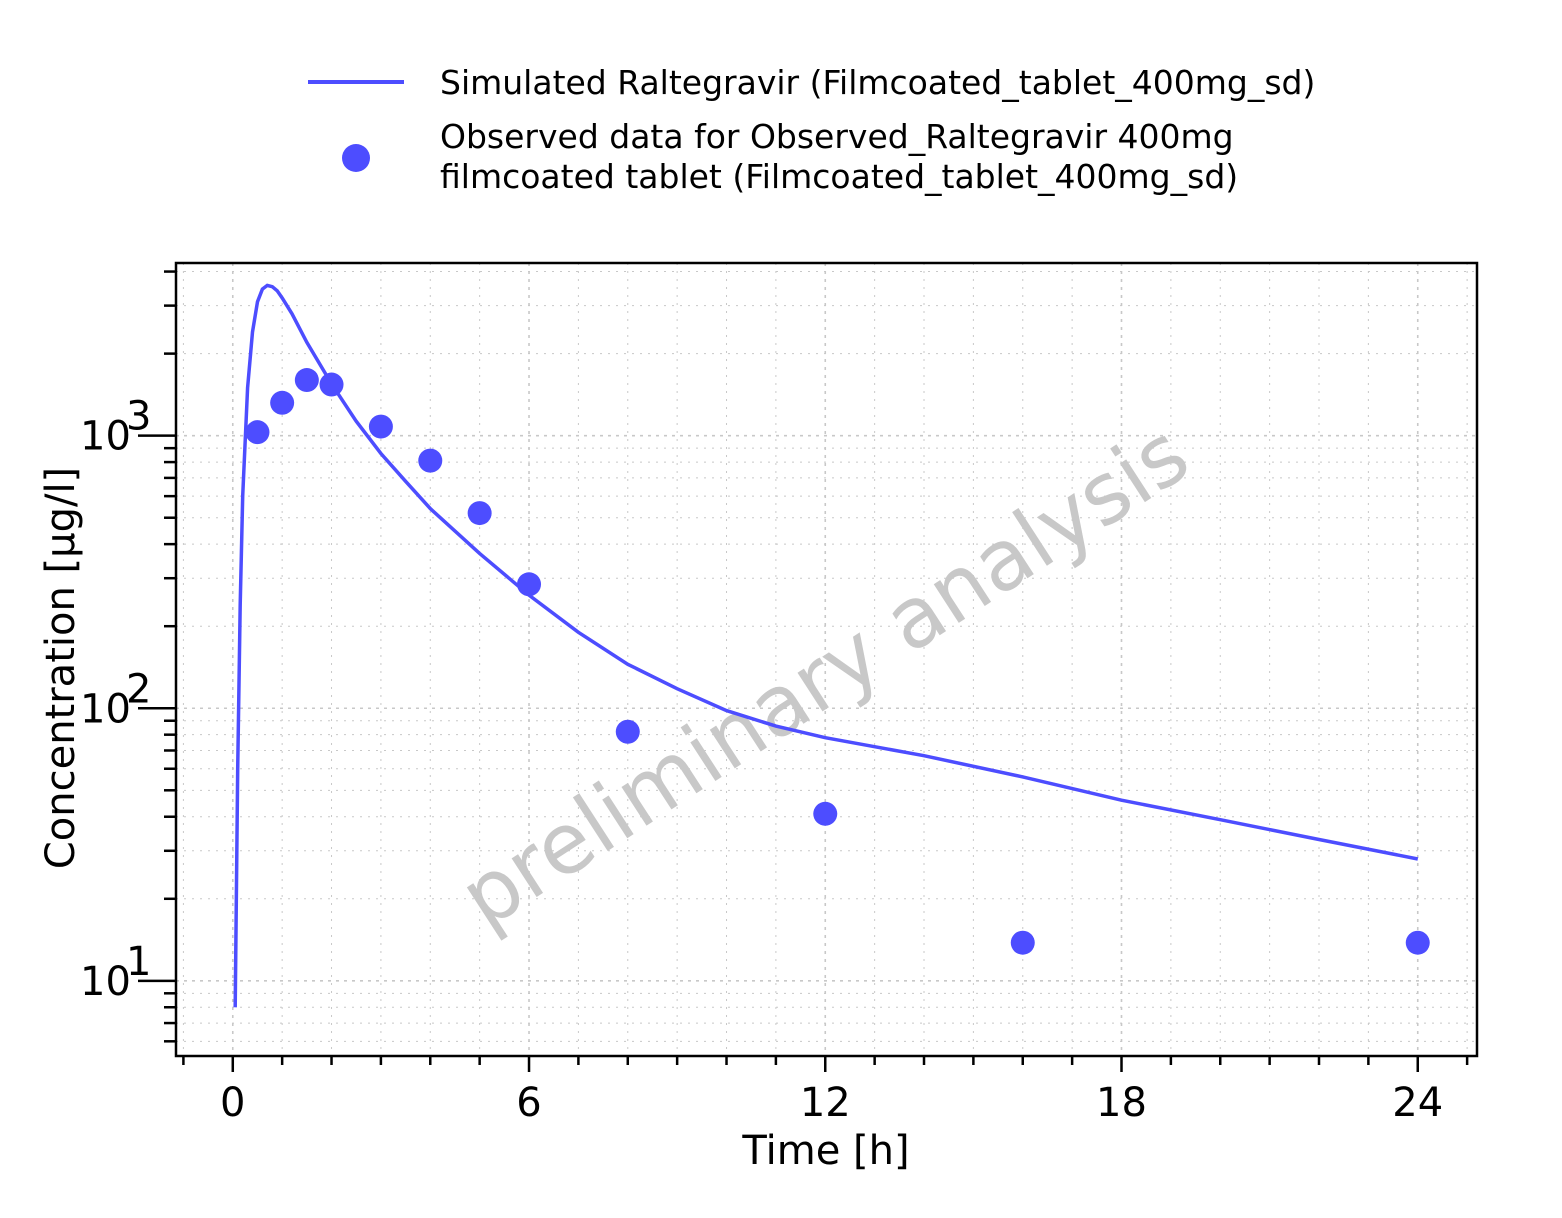  Describe the element at coordinates (138, 962) in the screenshot. I see `y-tick-label-exponent: 1` at that location.